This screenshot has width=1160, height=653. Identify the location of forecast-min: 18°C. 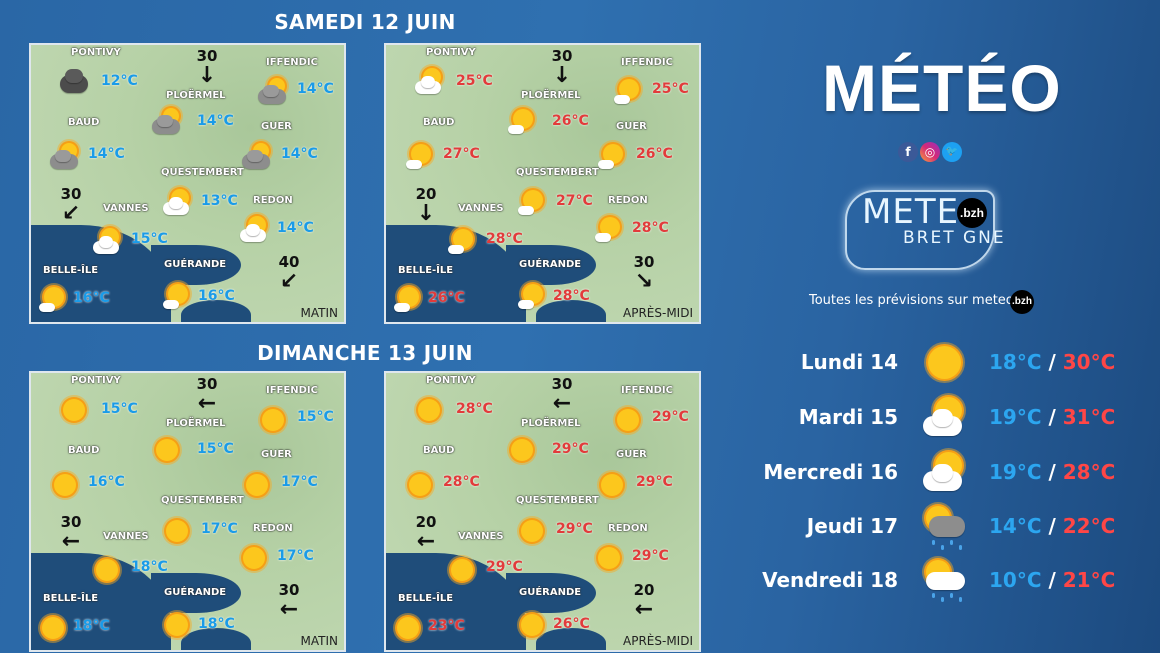
(1015, 362).